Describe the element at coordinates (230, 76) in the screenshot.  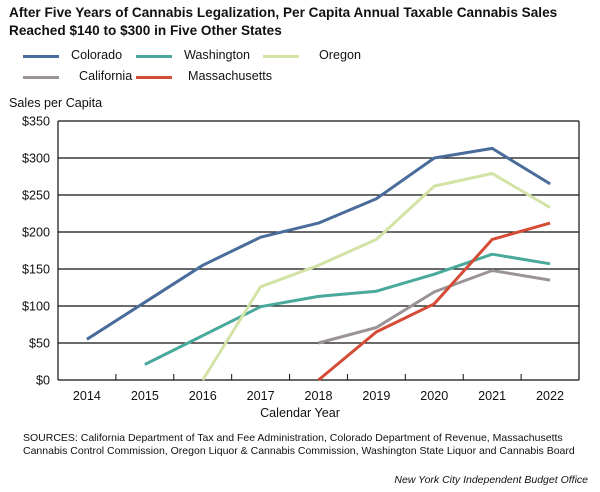
I see `legend-label-massachusetts: Massachusetts` at that location.